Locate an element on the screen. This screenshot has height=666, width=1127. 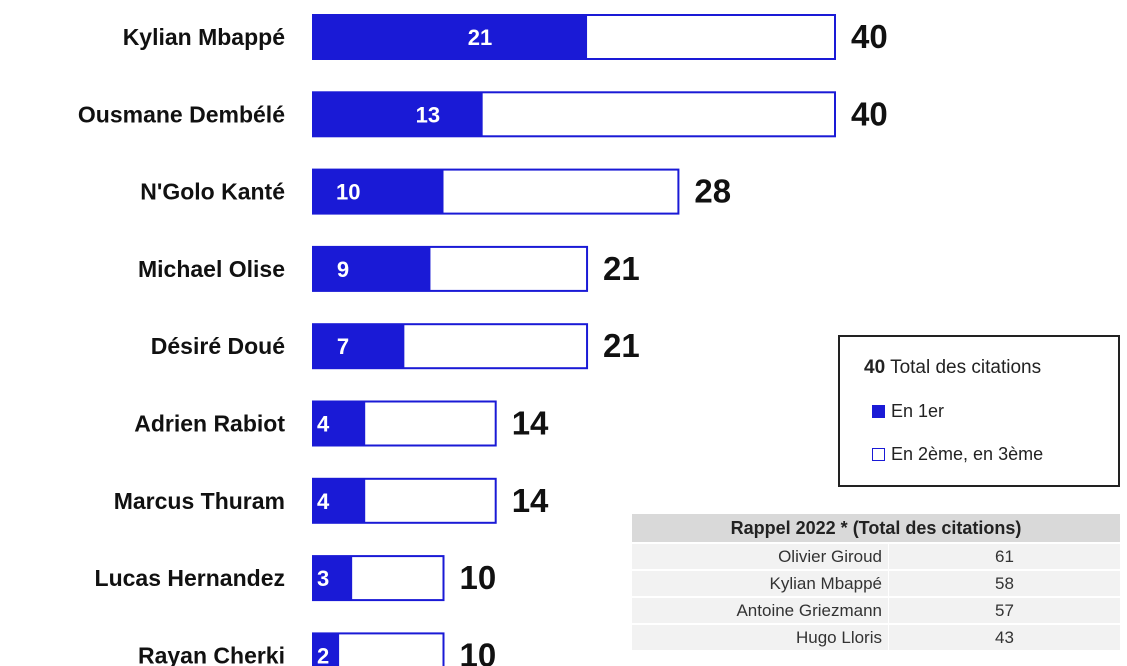
category-label: Rayan Cherki is located at coordinates (211, 654).